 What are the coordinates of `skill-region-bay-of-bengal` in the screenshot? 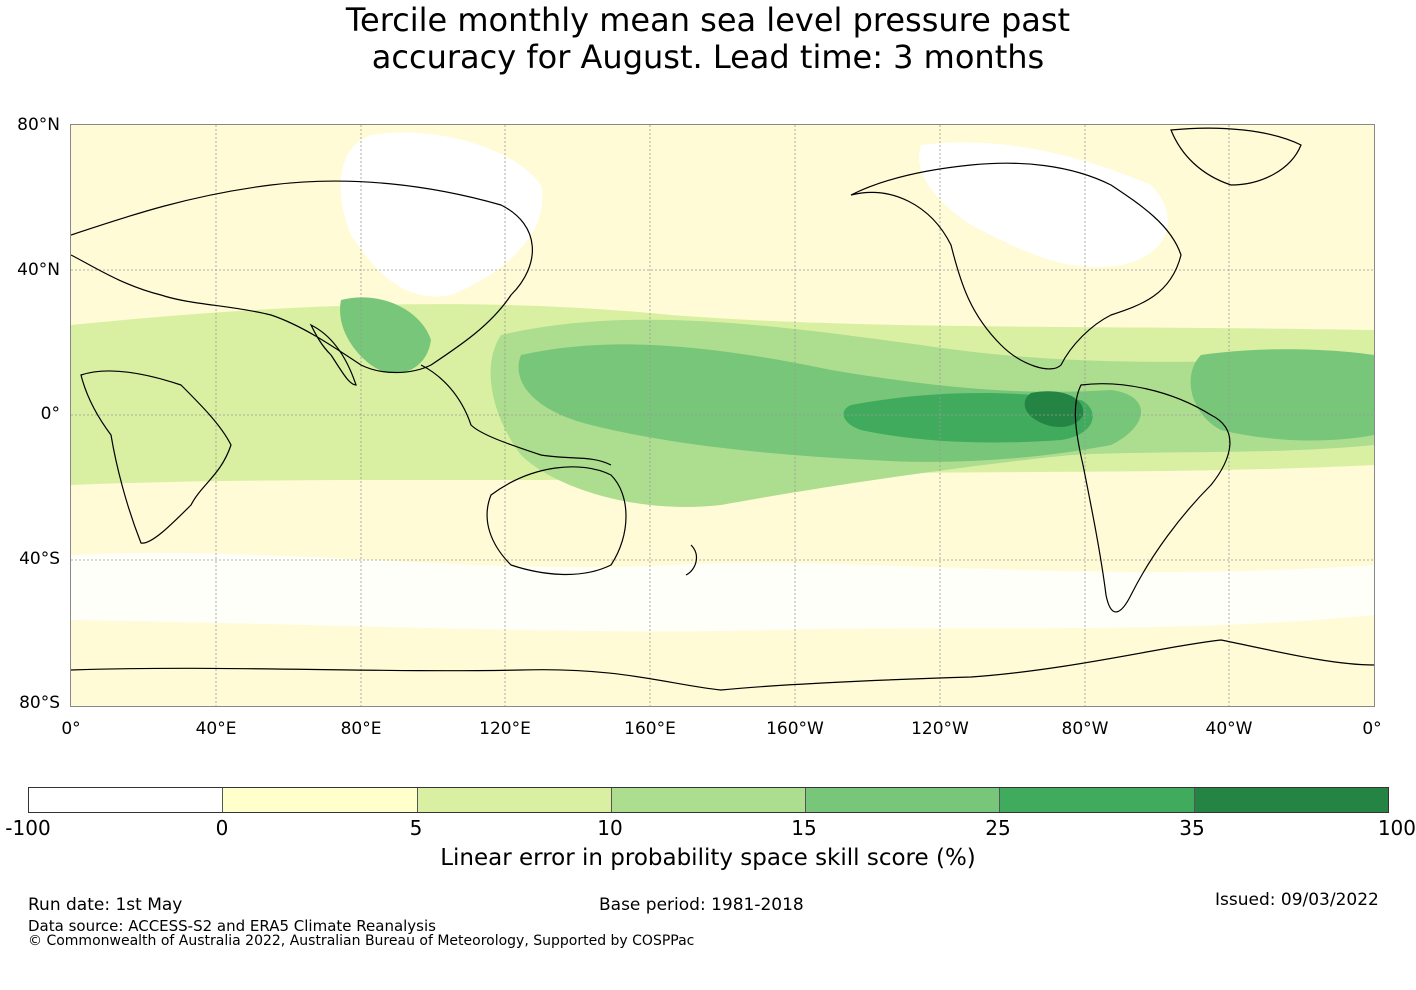 It's located at (385, 335).